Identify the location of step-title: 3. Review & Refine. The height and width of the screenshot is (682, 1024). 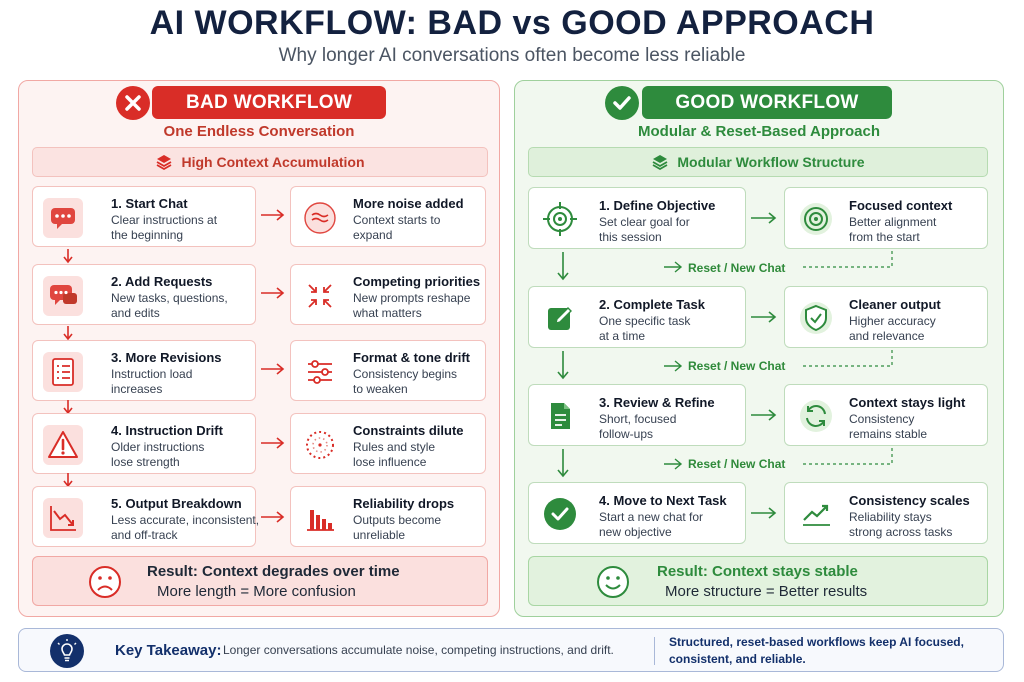
(657, 402).